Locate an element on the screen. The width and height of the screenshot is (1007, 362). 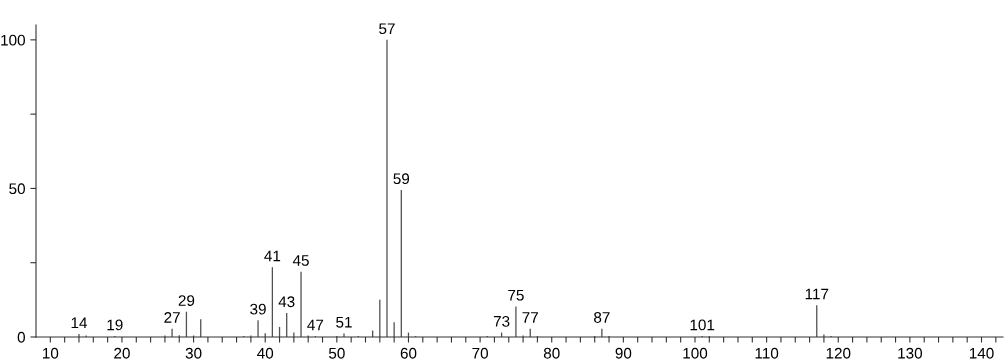
annotation: 117 is located at coordinates (817, 294).